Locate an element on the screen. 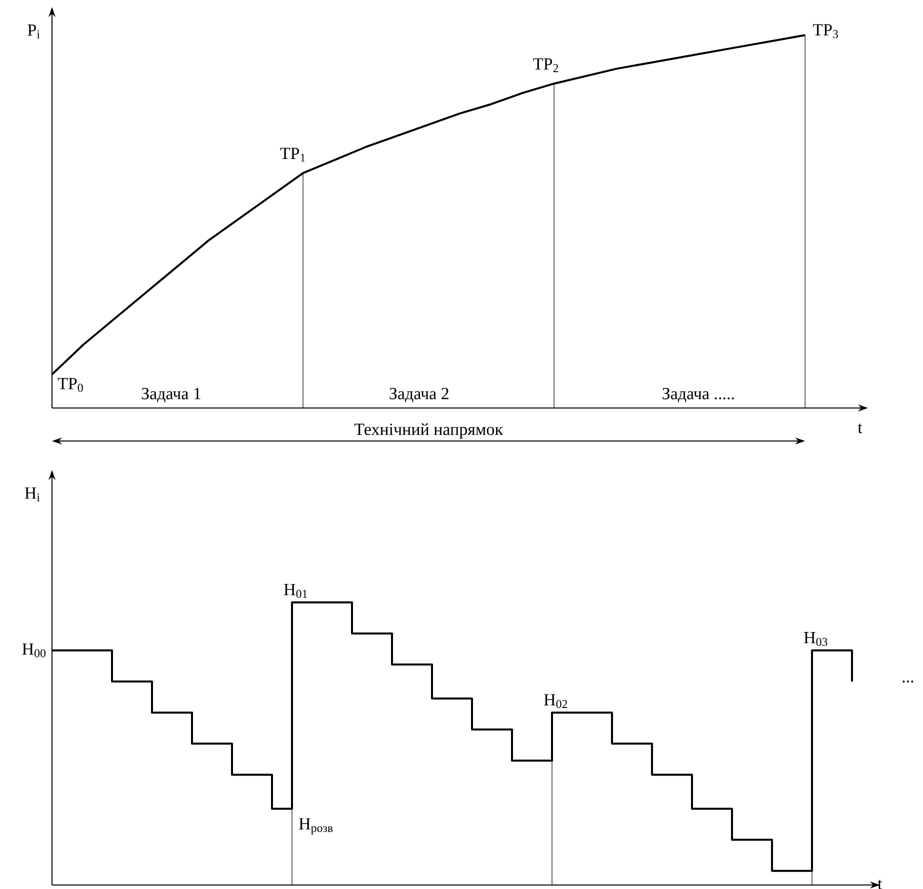 Image resolution: width=923 pixels, height=889 pixels. annotation: H$_{03}$ is located at coordinates (816, 639).